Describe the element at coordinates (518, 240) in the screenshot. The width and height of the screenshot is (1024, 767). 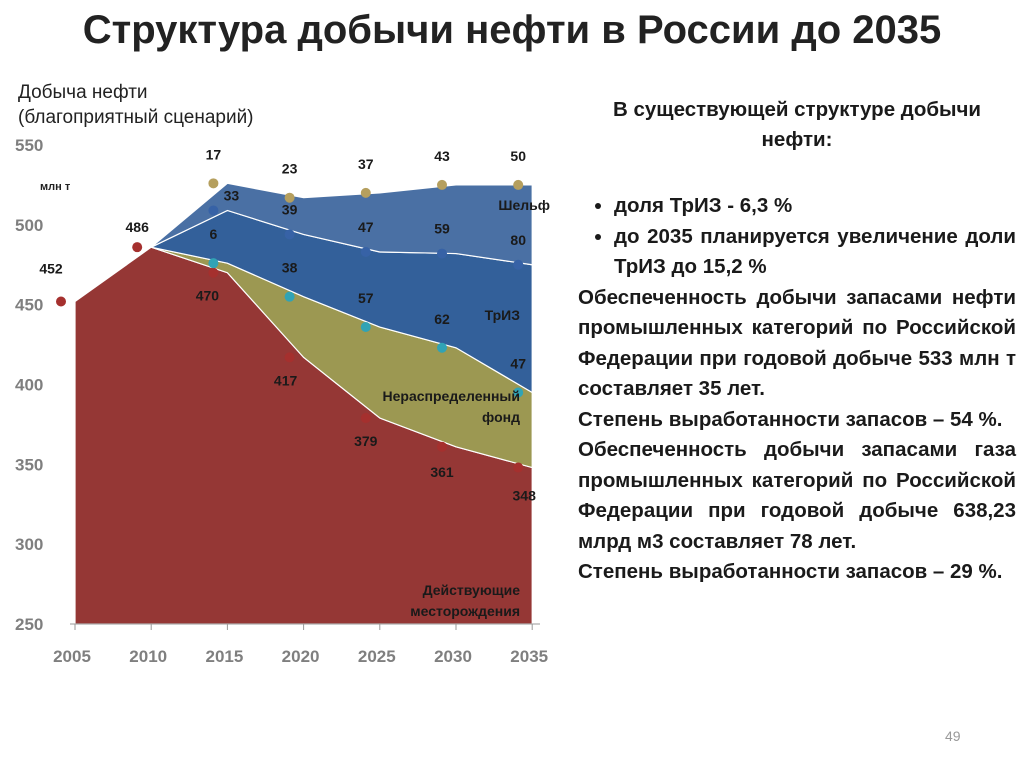
I see `value-label: 80` at that location.